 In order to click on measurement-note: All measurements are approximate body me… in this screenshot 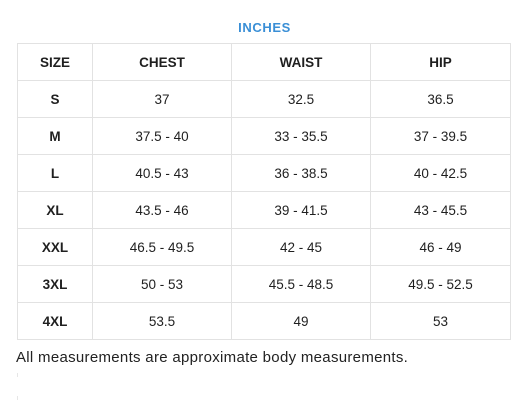, I will do `click(212, 357)`.